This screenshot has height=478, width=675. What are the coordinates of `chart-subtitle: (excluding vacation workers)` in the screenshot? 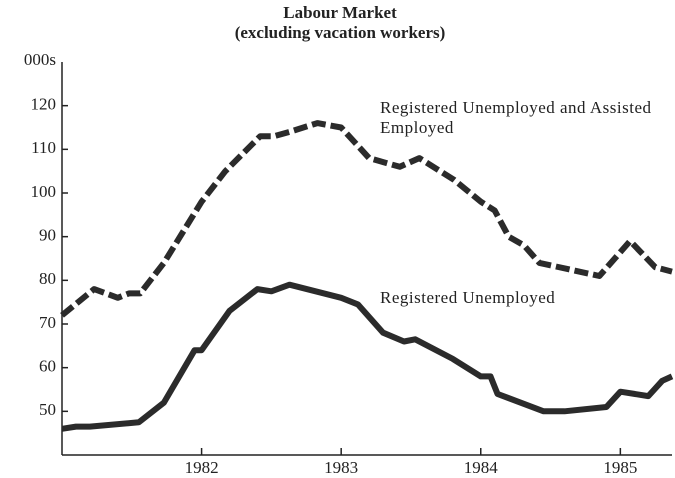 It's located at (340, 32).